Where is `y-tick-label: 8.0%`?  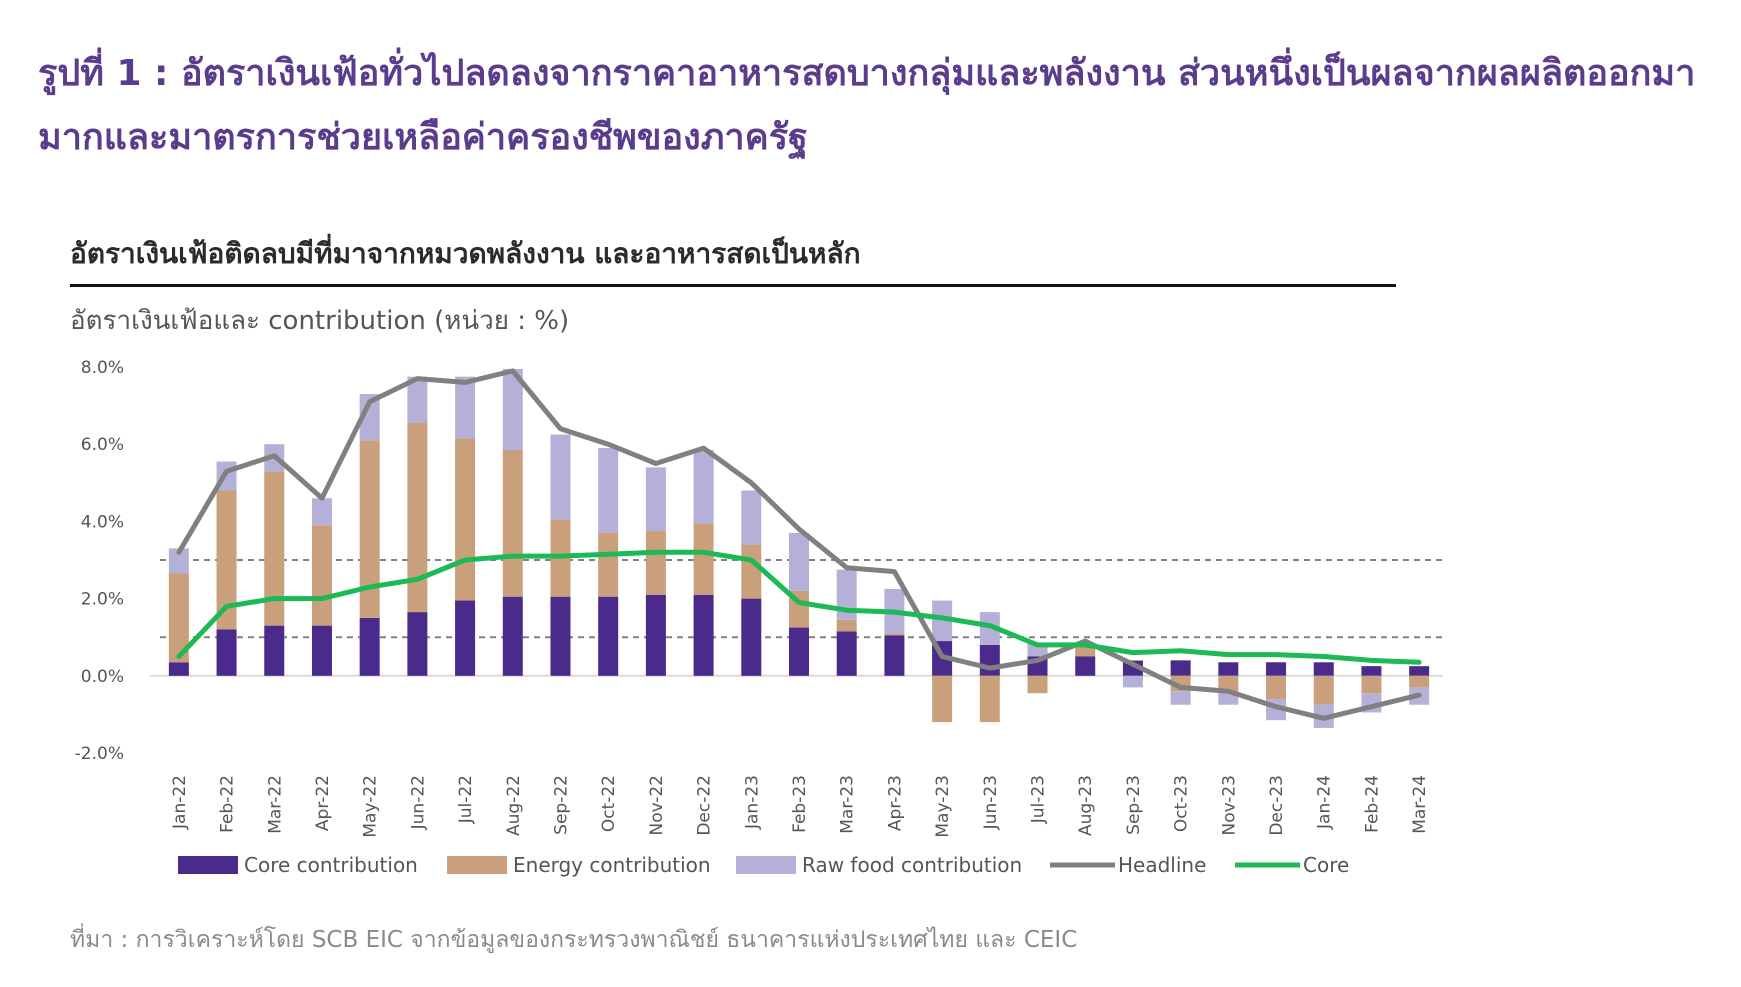 y-tick-label: 8.0% is located at coordinates (102, 368).